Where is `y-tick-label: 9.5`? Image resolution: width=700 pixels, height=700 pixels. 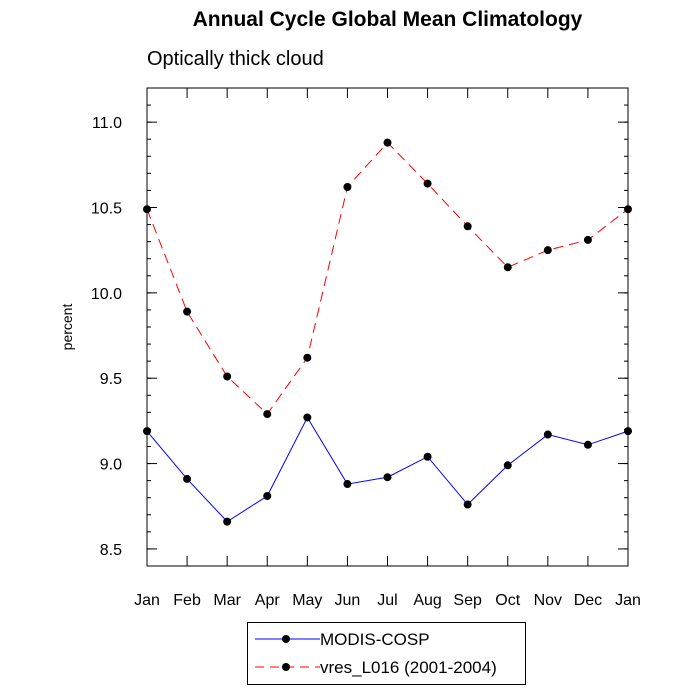
y-tick-label: 9.5 is located at coordinates (111, 379).